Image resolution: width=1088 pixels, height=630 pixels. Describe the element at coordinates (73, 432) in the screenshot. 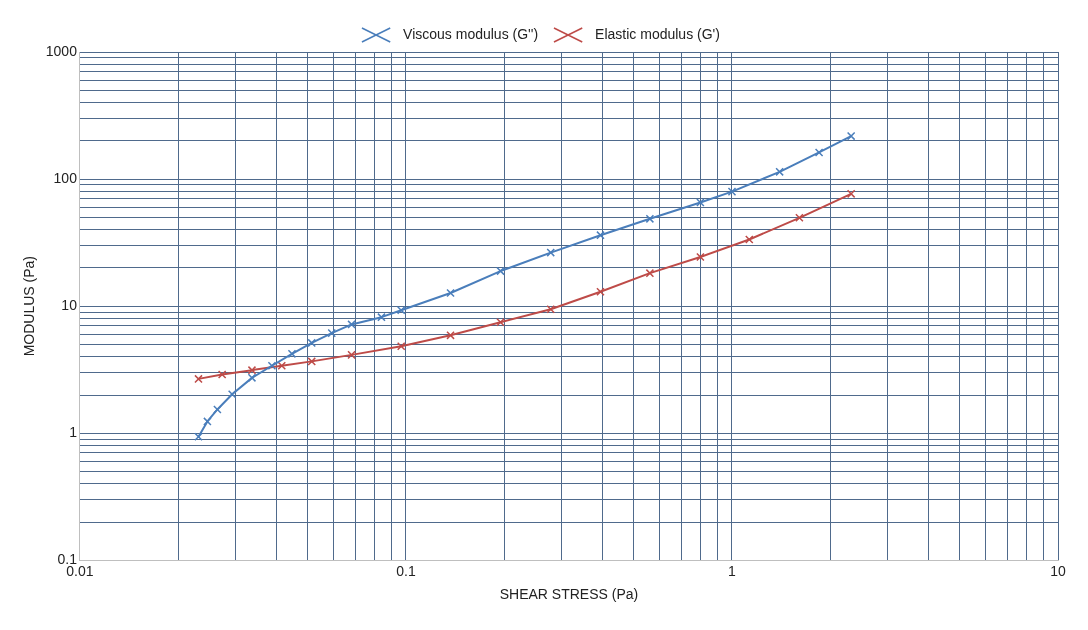

I see `y-tick-label: 1` at that location.